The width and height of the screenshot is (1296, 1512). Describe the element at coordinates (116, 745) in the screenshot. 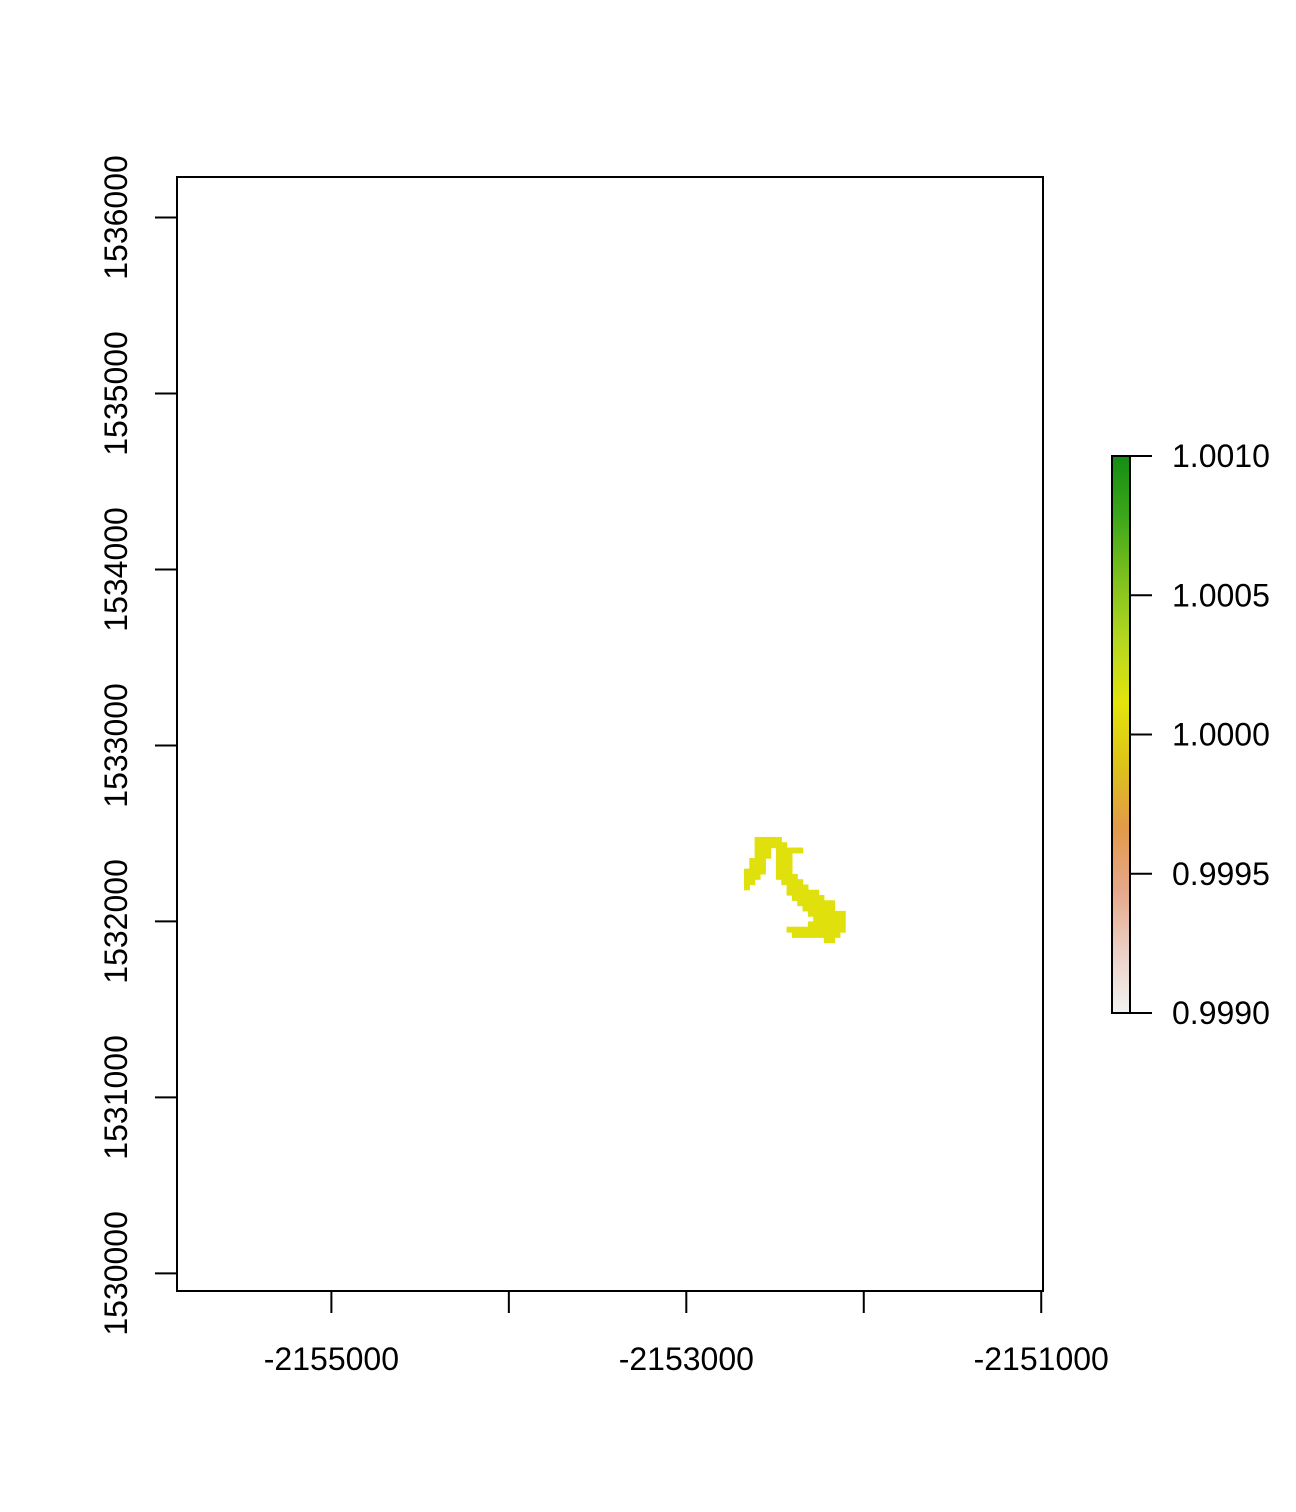

I see `y-tick-label: 1533000` at that location.